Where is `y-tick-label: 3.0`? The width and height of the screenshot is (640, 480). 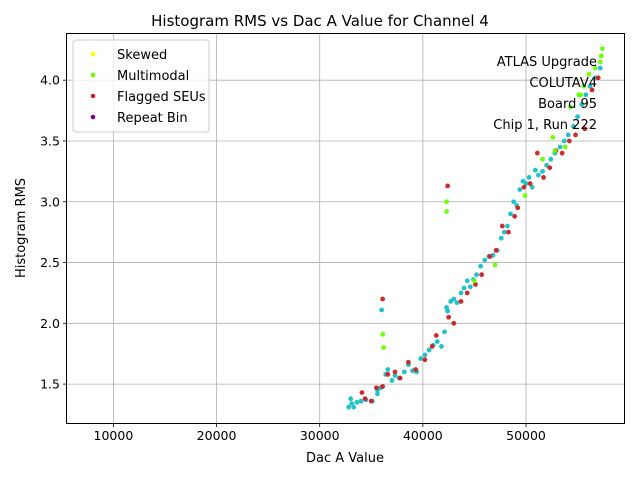 y-tick-label: 3.0 is located at coordinates (50, 201).